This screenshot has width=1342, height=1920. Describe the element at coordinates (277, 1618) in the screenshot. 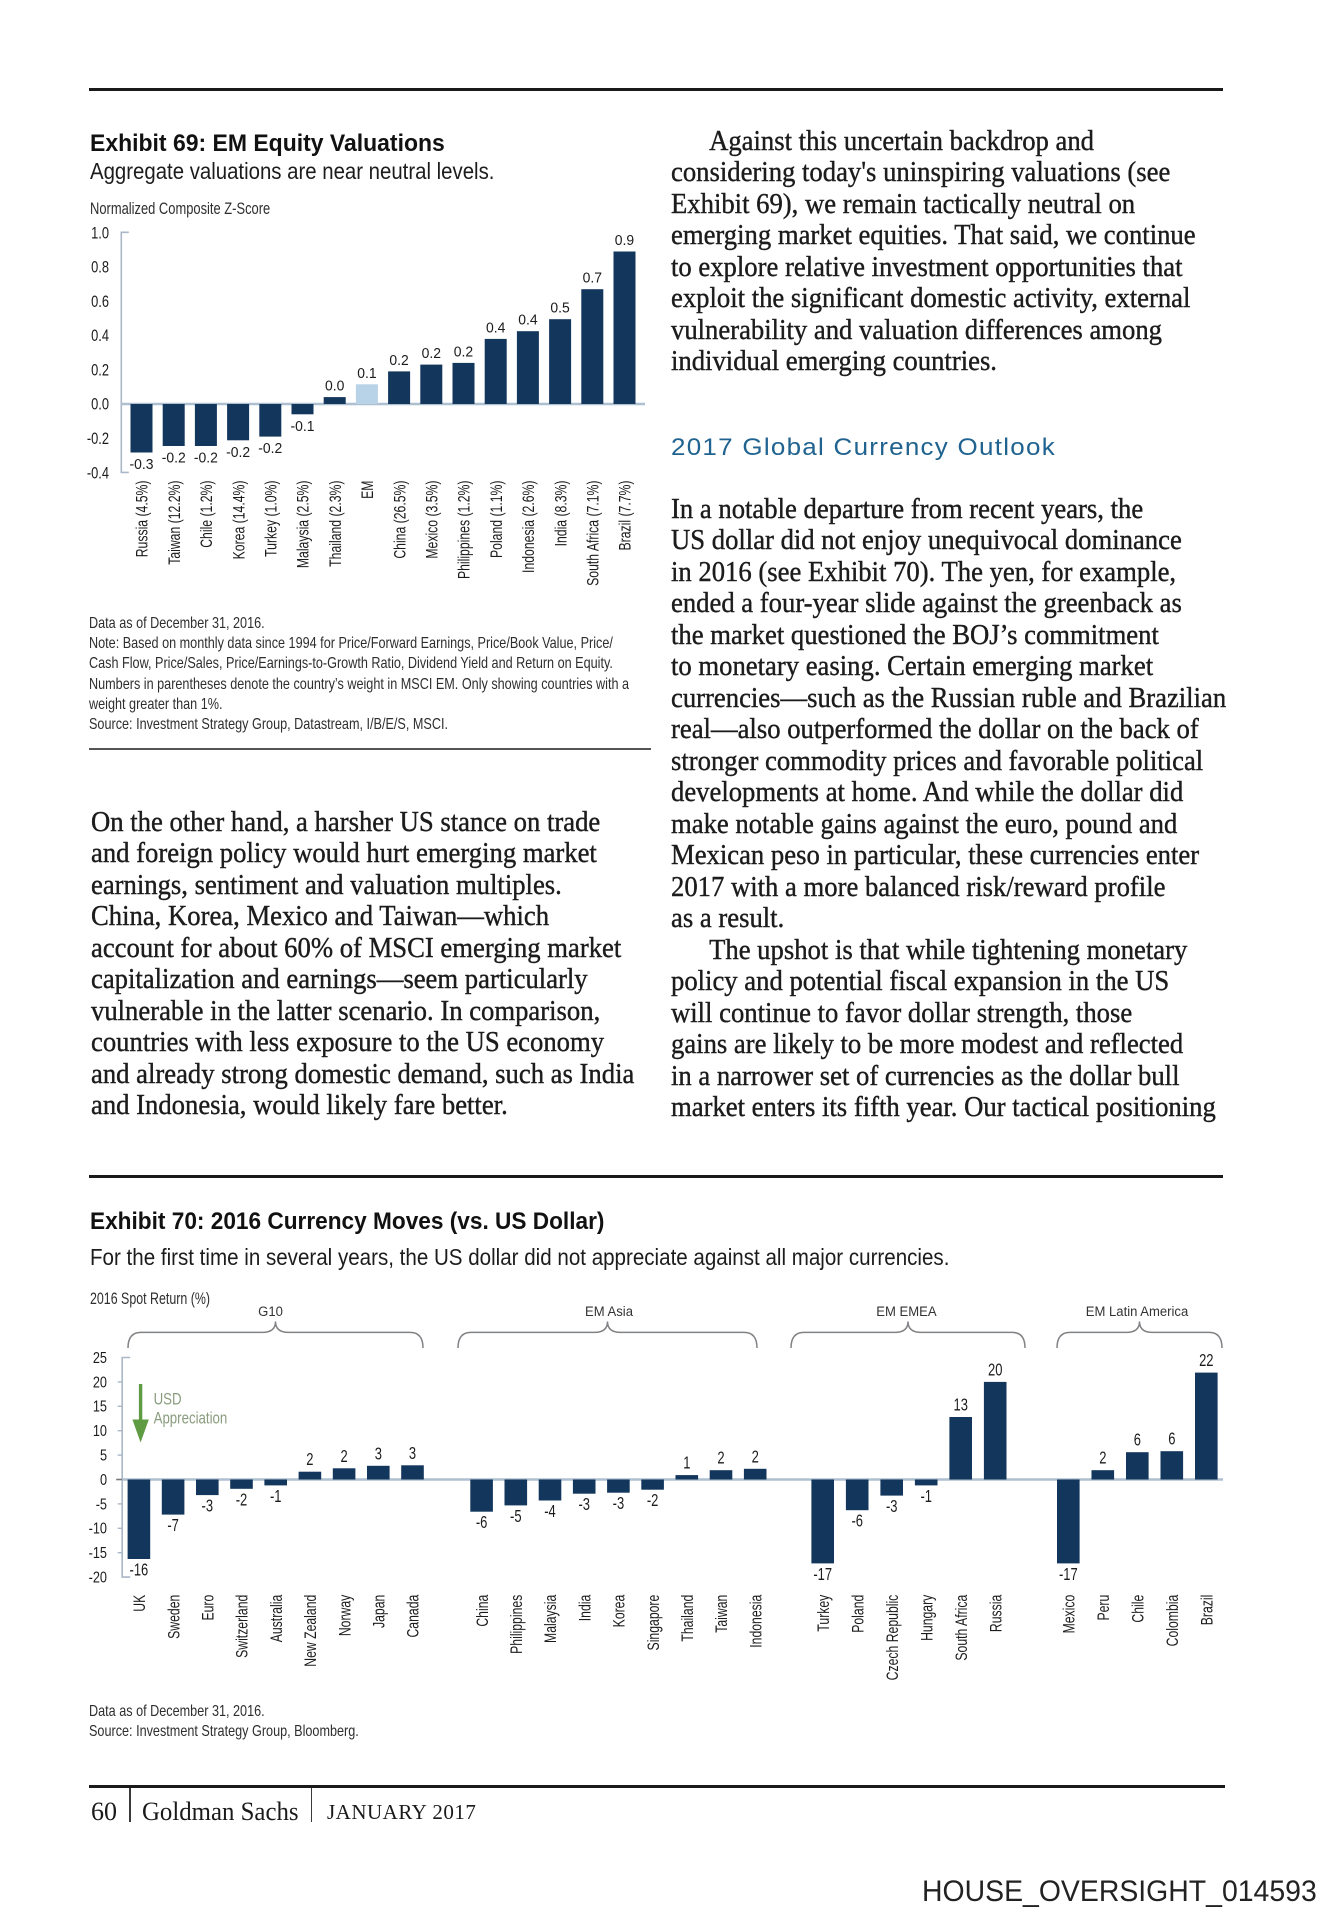

I see `svg-text: Australia` at that location.